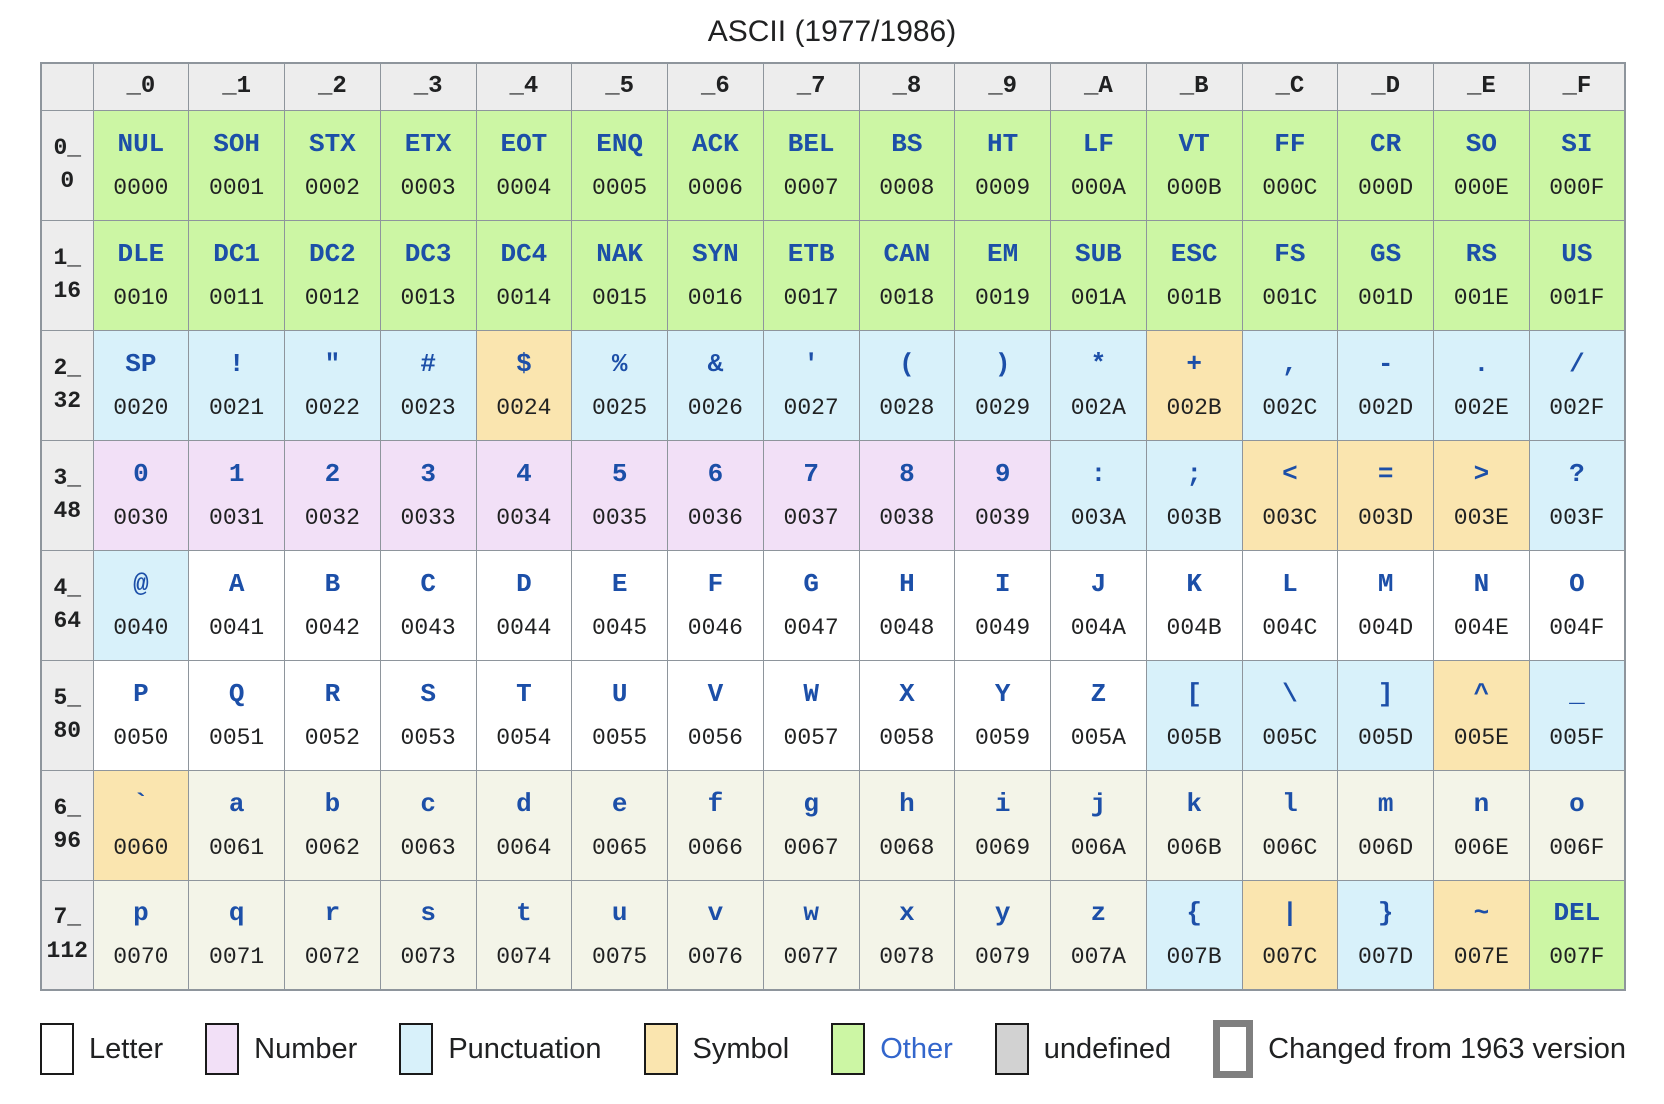 The height and width of the screenshot is (1104, 1664). Describe the element at coordinates (619, 715) in the screenshot. I see `ascii-cell-0055: U 0055` at that location.